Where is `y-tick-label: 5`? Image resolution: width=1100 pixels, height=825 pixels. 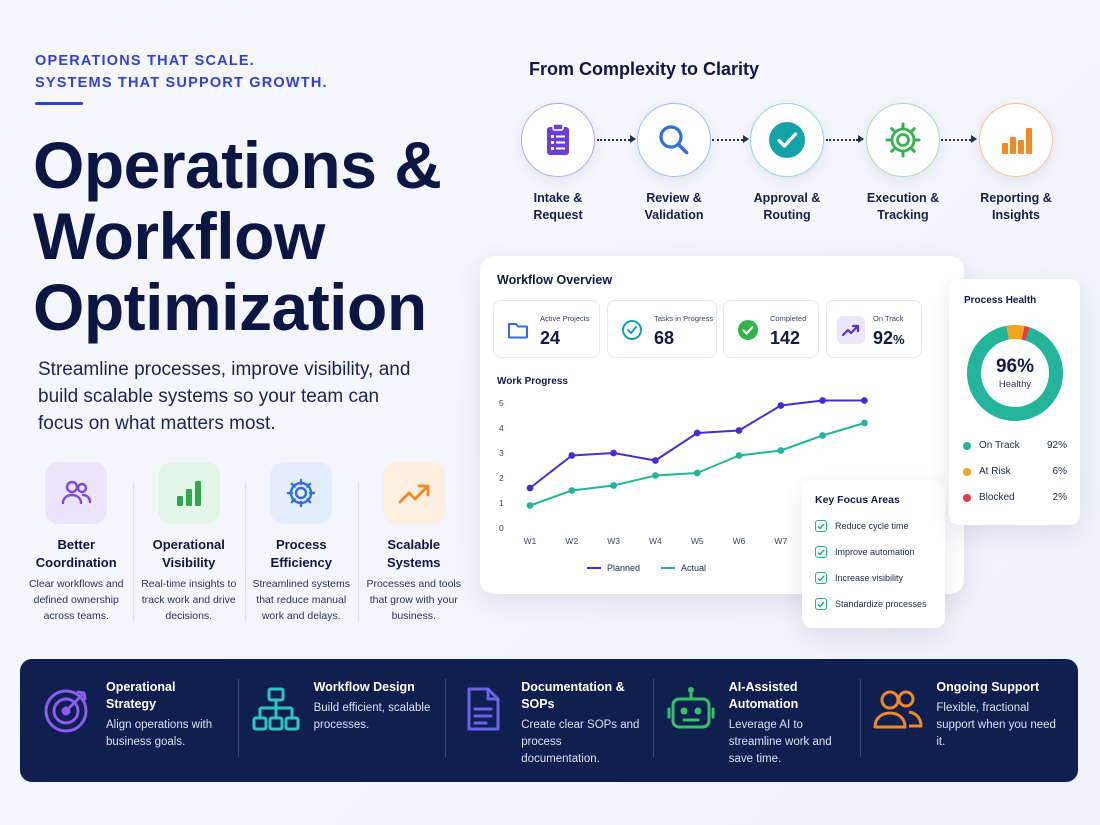
y-tick-label: 5 is located at coordinates (501, 403).